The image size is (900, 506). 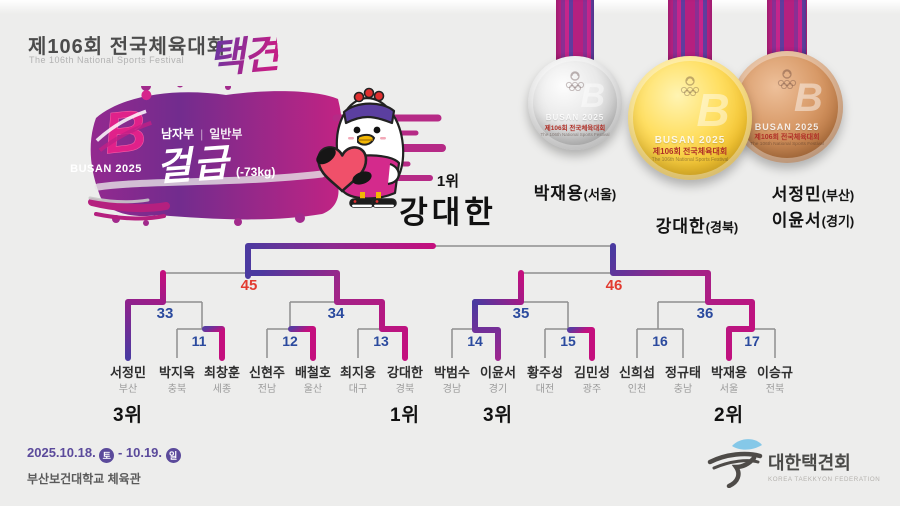 I want to click on player-region: 경기, so click(x=498, y=389).